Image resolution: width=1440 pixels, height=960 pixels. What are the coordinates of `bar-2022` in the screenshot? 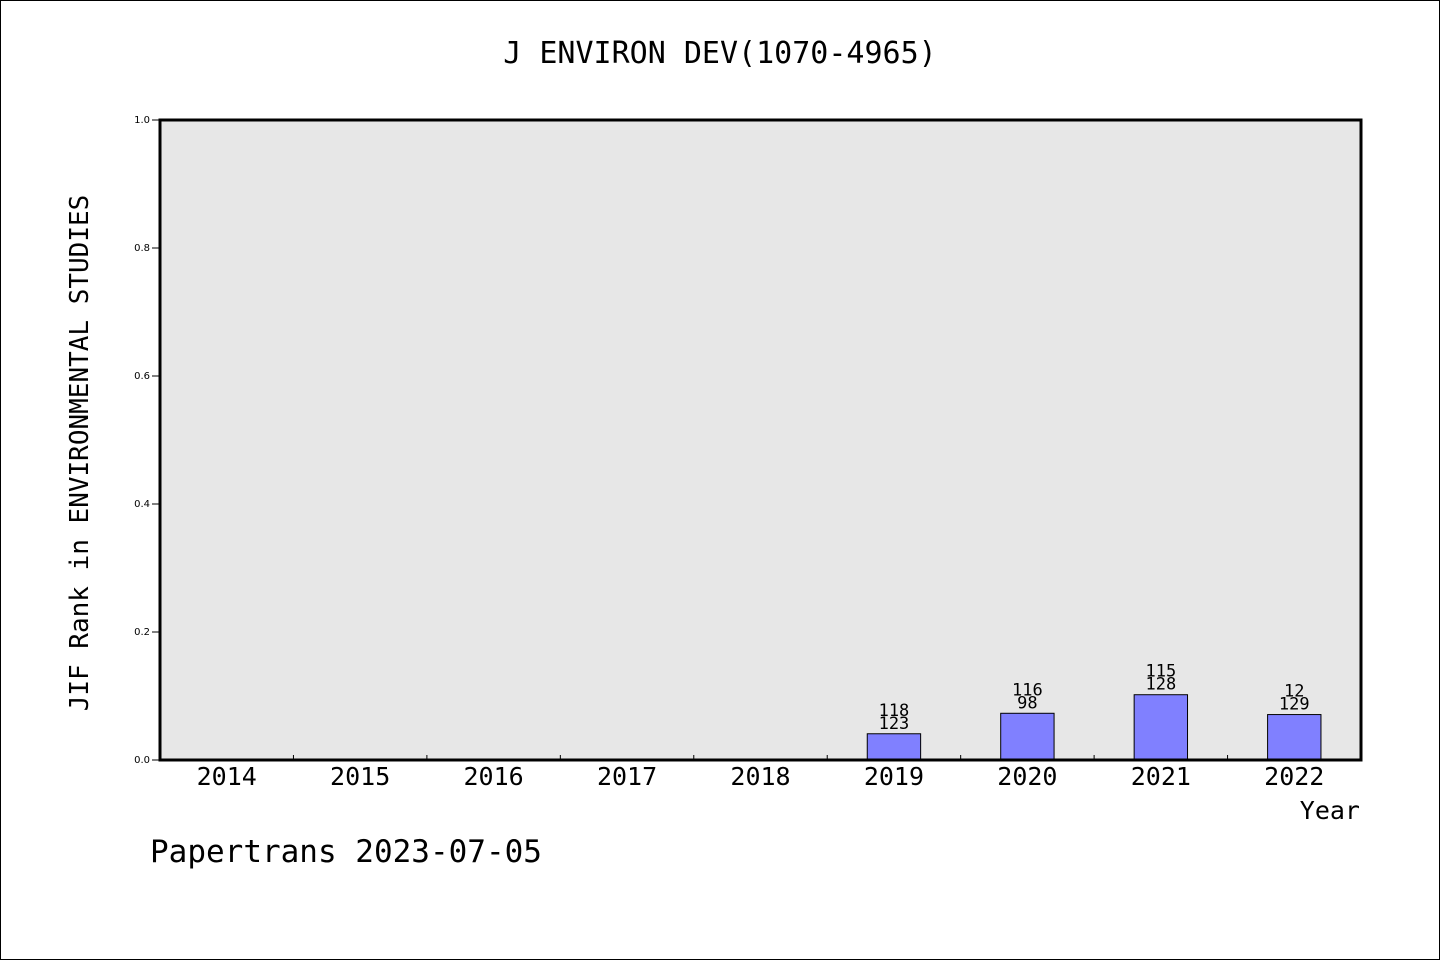 It's located at (1294, 737).